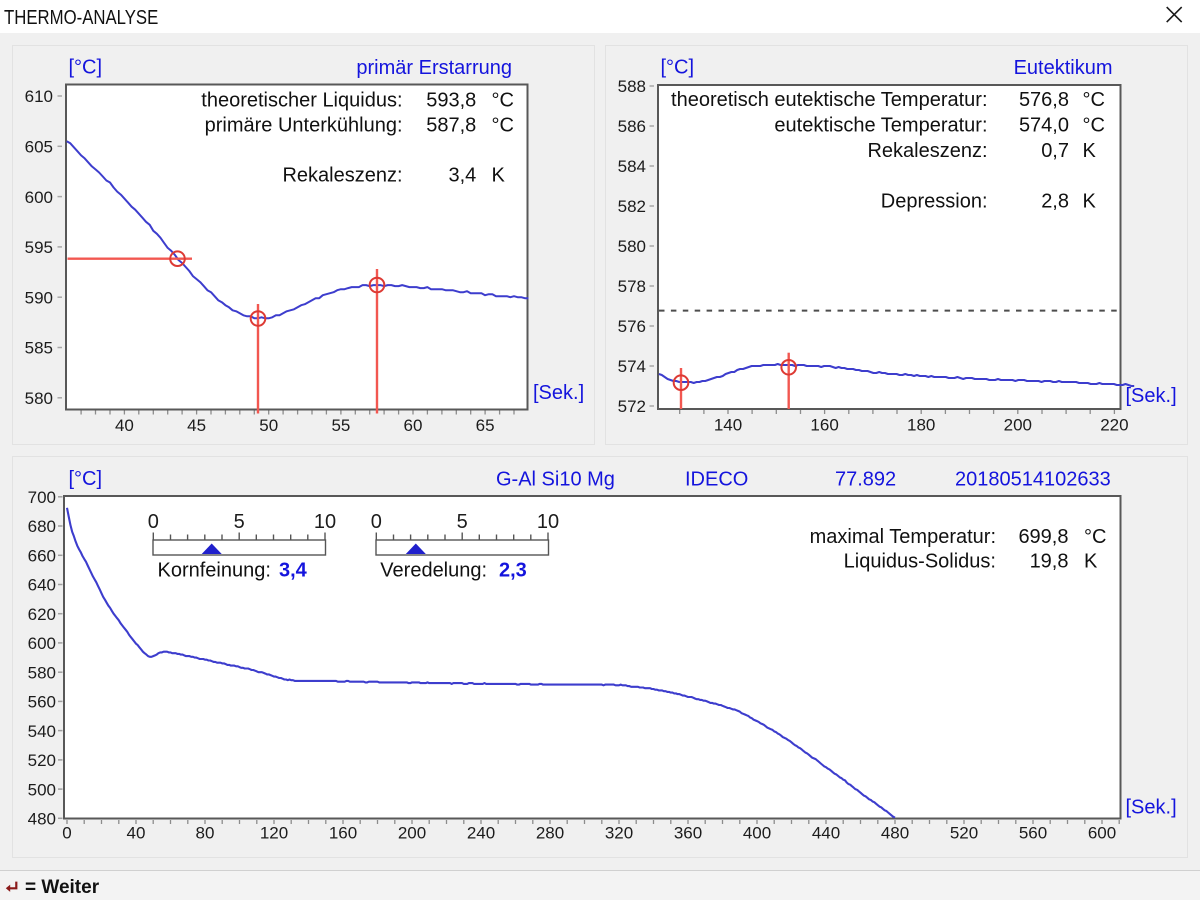  What do you see at coordinates (1055, 151) in the screenshot?
I see `svg-text: 0,7` at bounding box center [1055, 151].